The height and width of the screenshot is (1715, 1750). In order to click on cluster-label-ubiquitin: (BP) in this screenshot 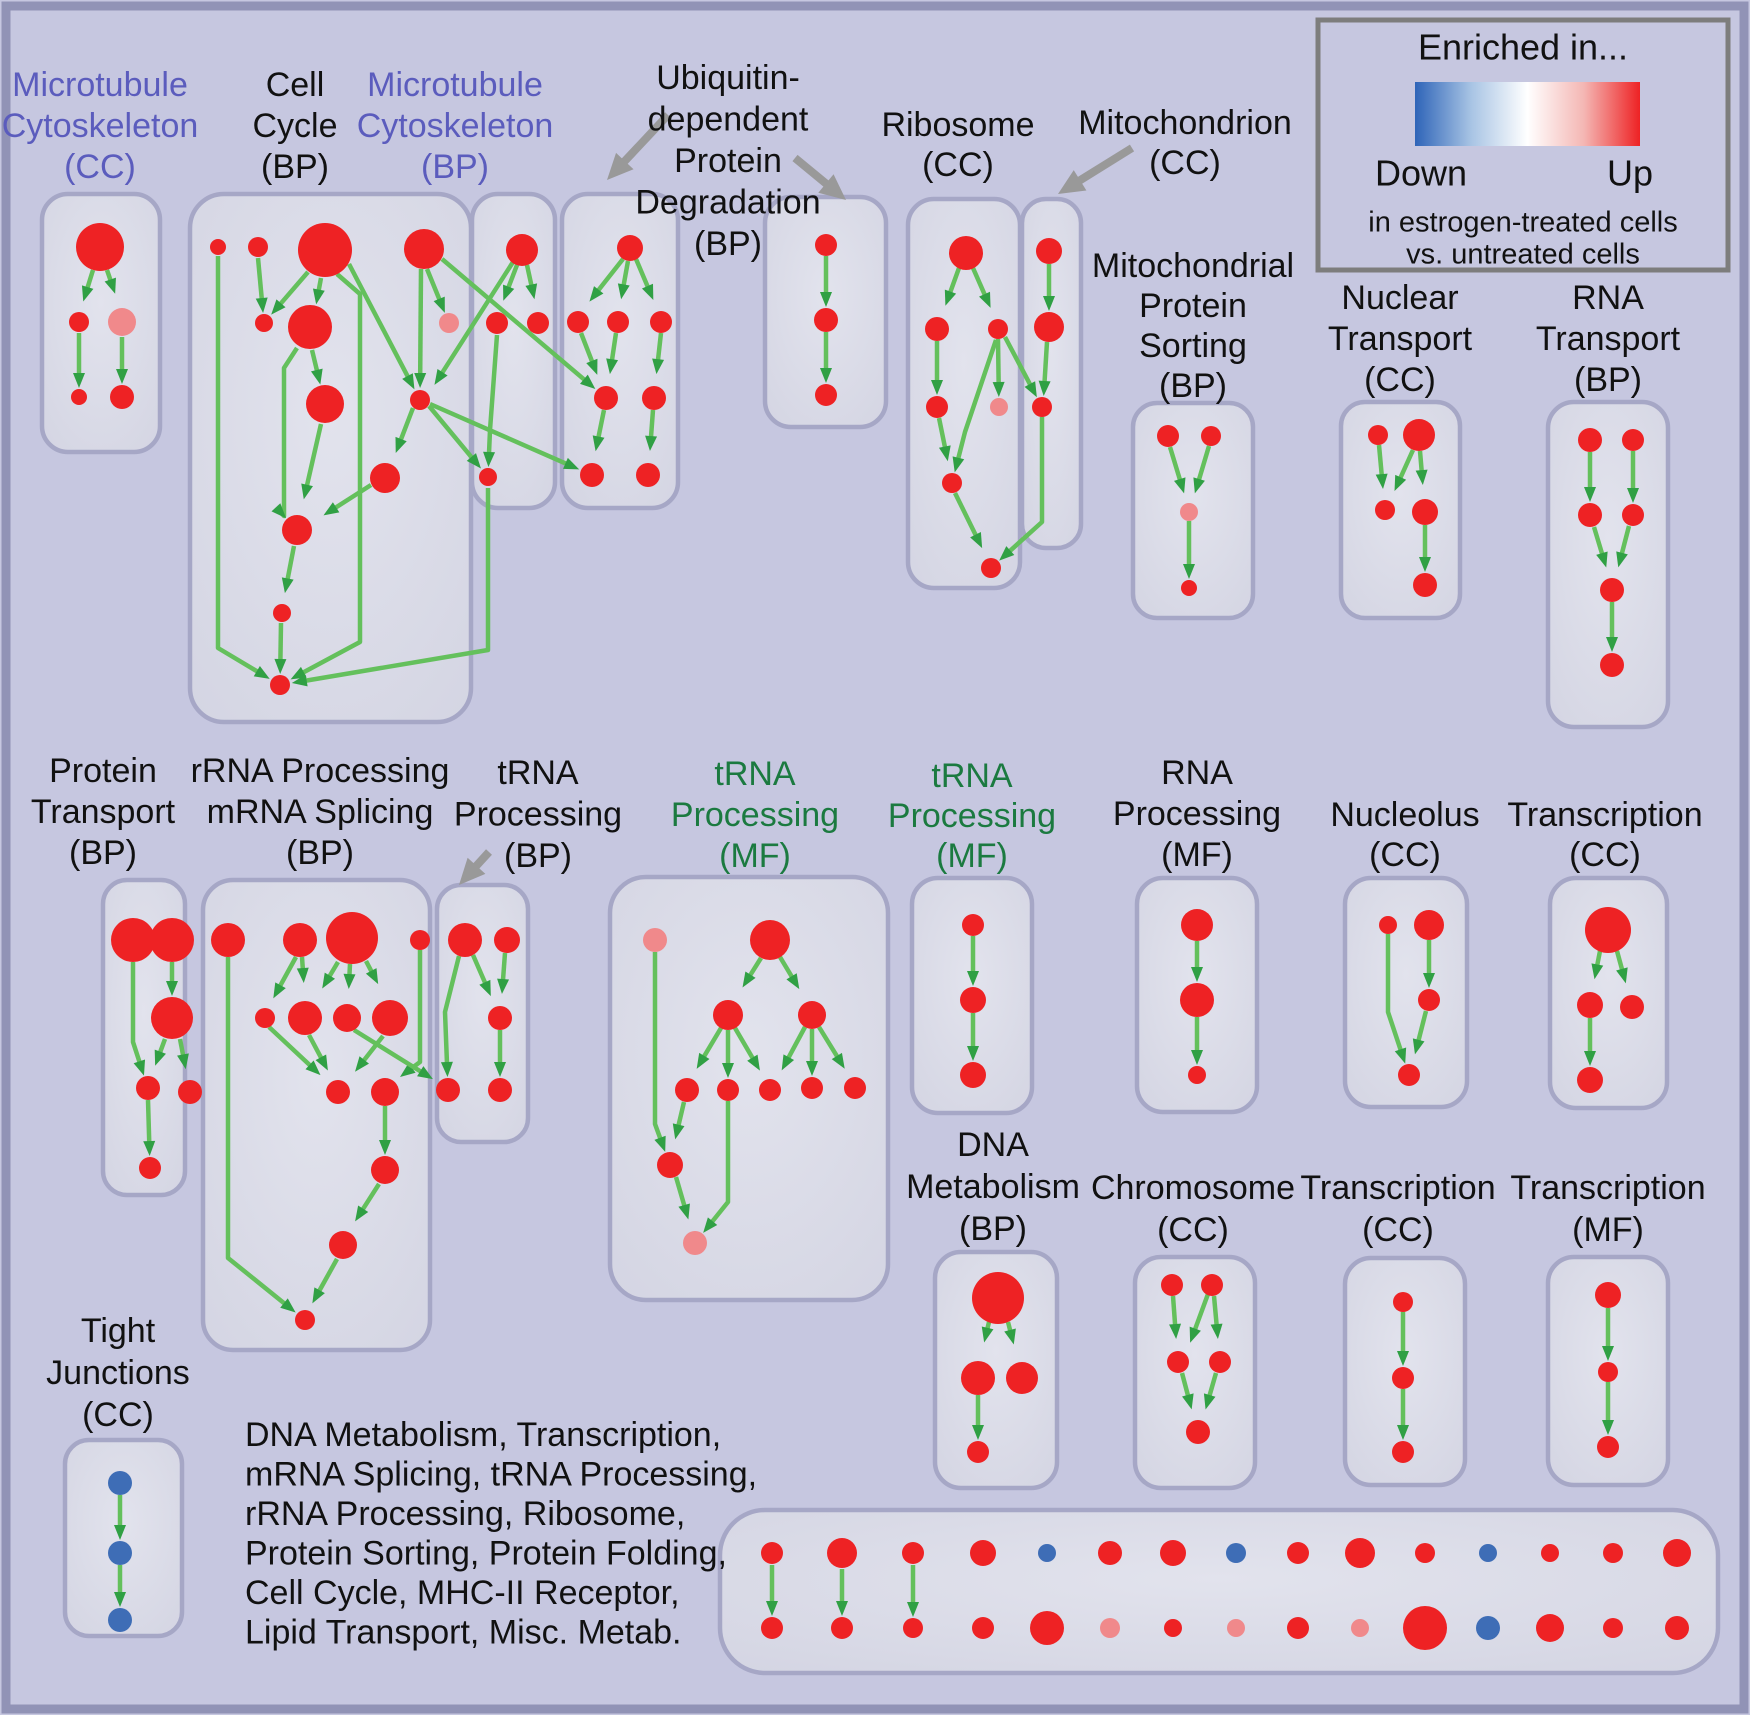, I will do `click(728, 244)`.